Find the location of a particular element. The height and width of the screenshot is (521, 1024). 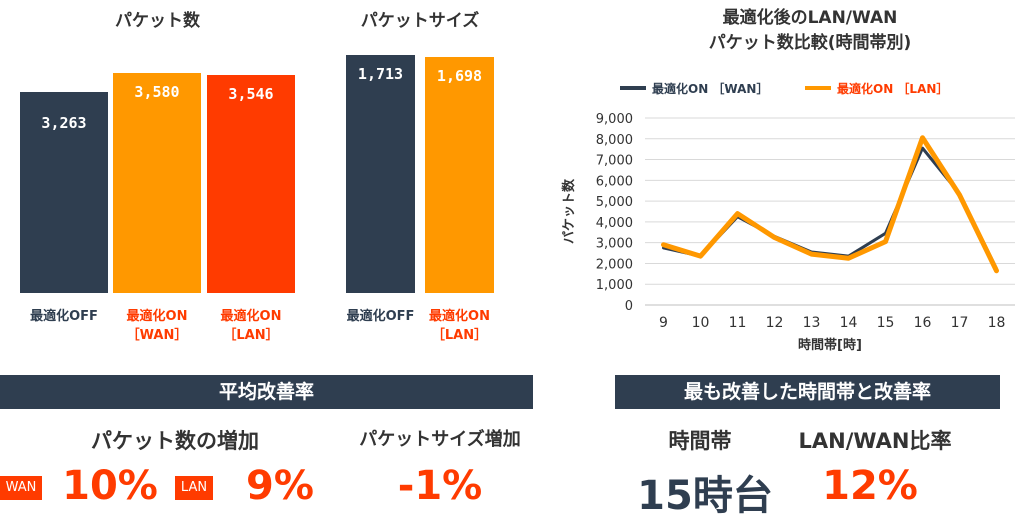

lan-increase-value: 9% is located at coordinates (280, 486).